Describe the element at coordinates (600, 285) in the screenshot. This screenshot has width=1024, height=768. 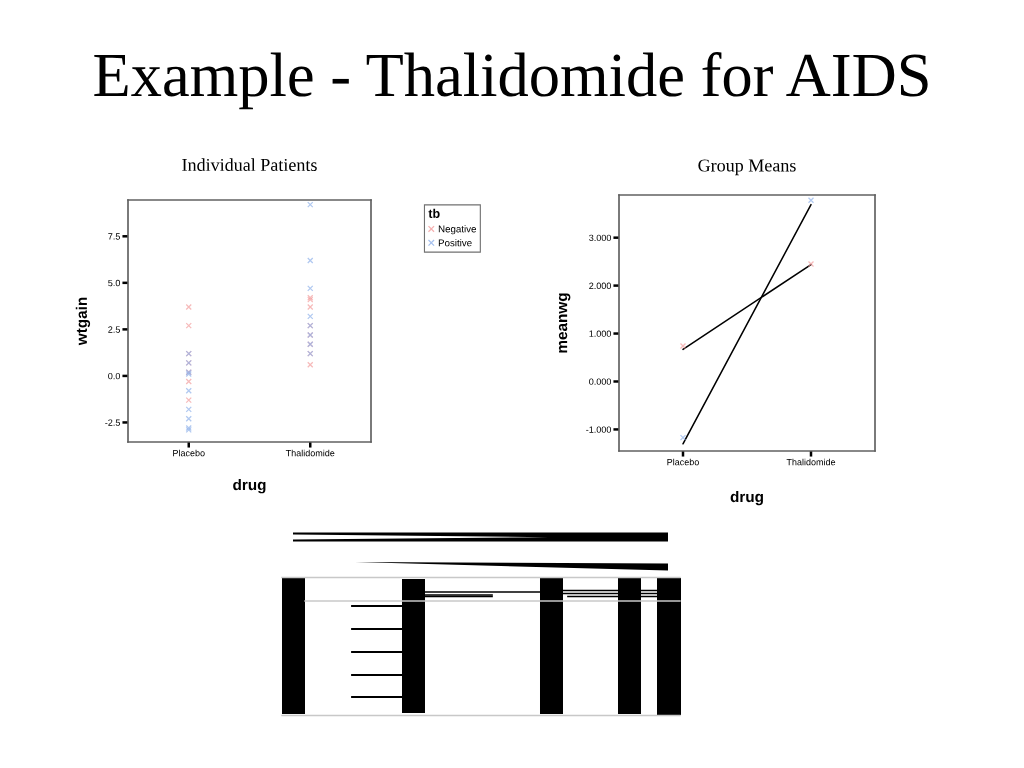
I see `y-tick-label: 2.000` at that location.